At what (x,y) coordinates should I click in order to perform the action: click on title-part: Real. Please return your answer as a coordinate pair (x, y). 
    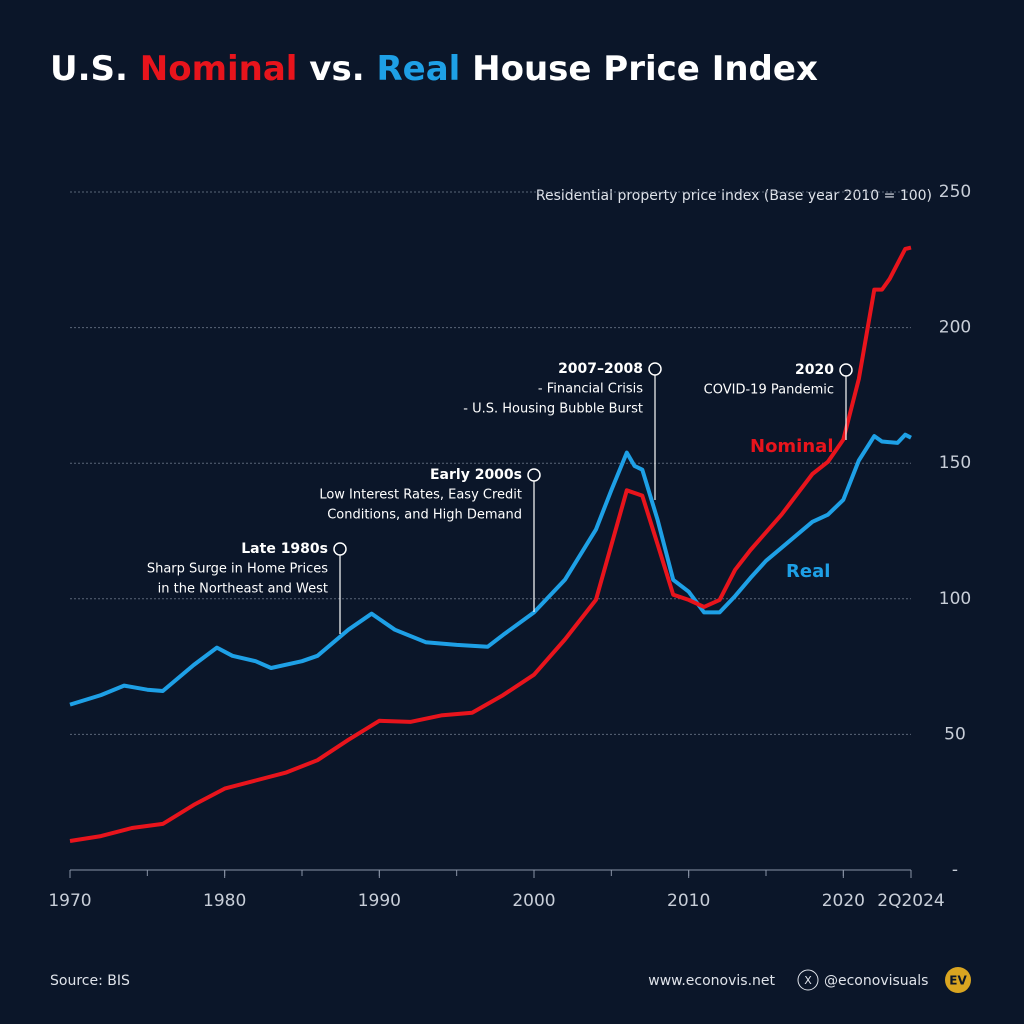
    Looking at the image, I should click on (418, 69).